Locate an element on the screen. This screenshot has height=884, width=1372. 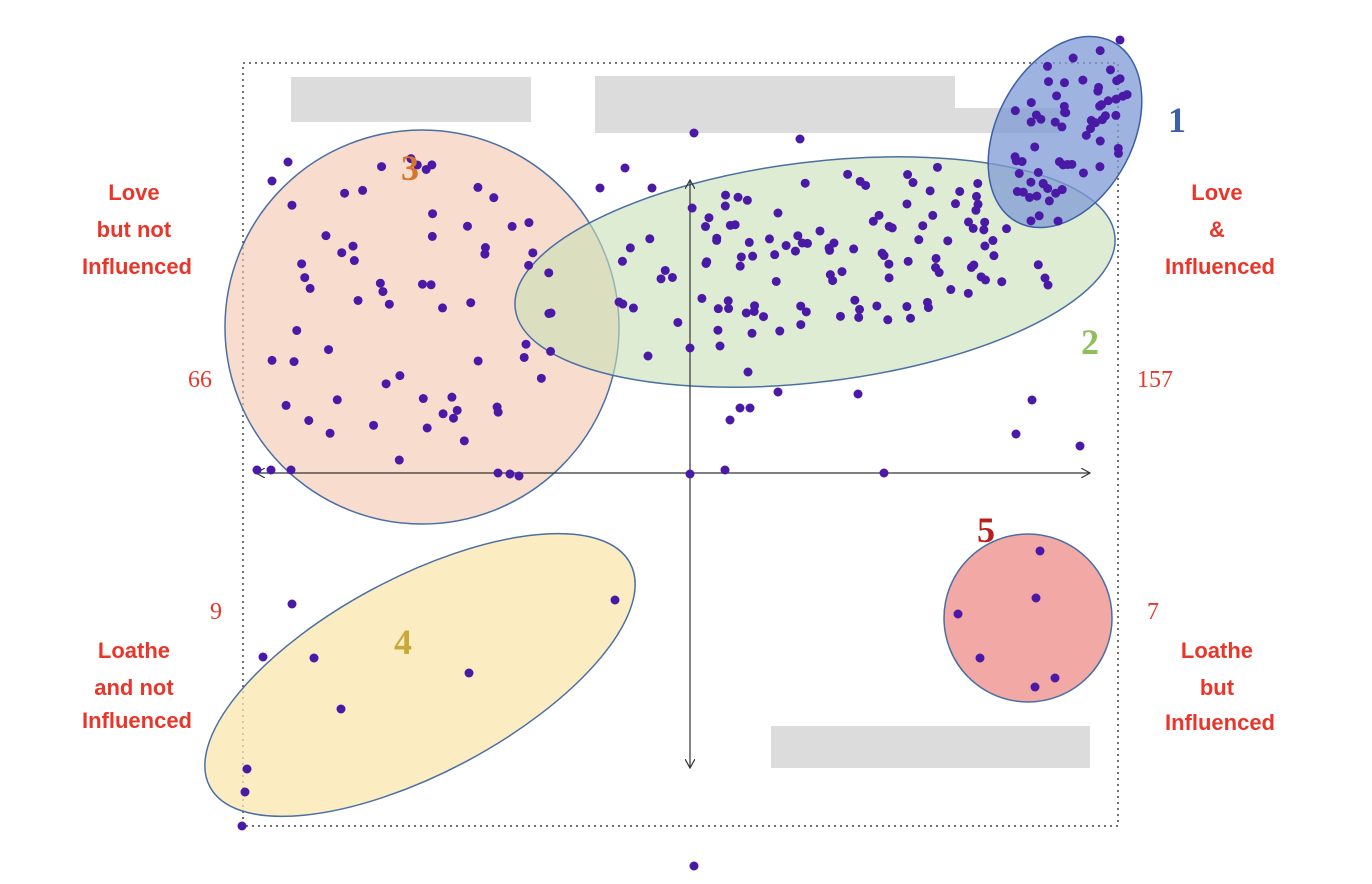
label-line: Love is located at coordinates (133, 192).